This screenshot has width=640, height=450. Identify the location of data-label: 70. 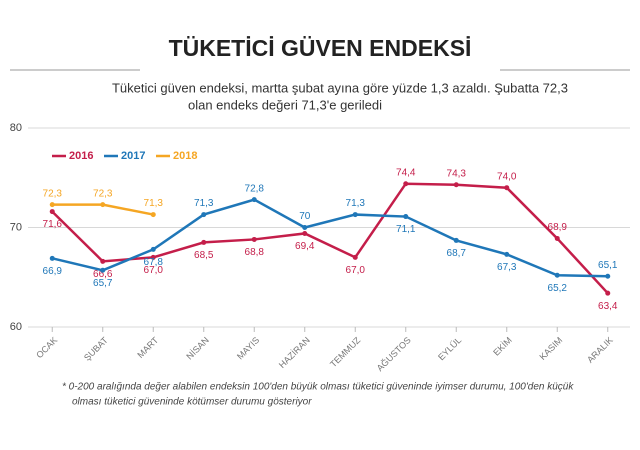
(305, 216).